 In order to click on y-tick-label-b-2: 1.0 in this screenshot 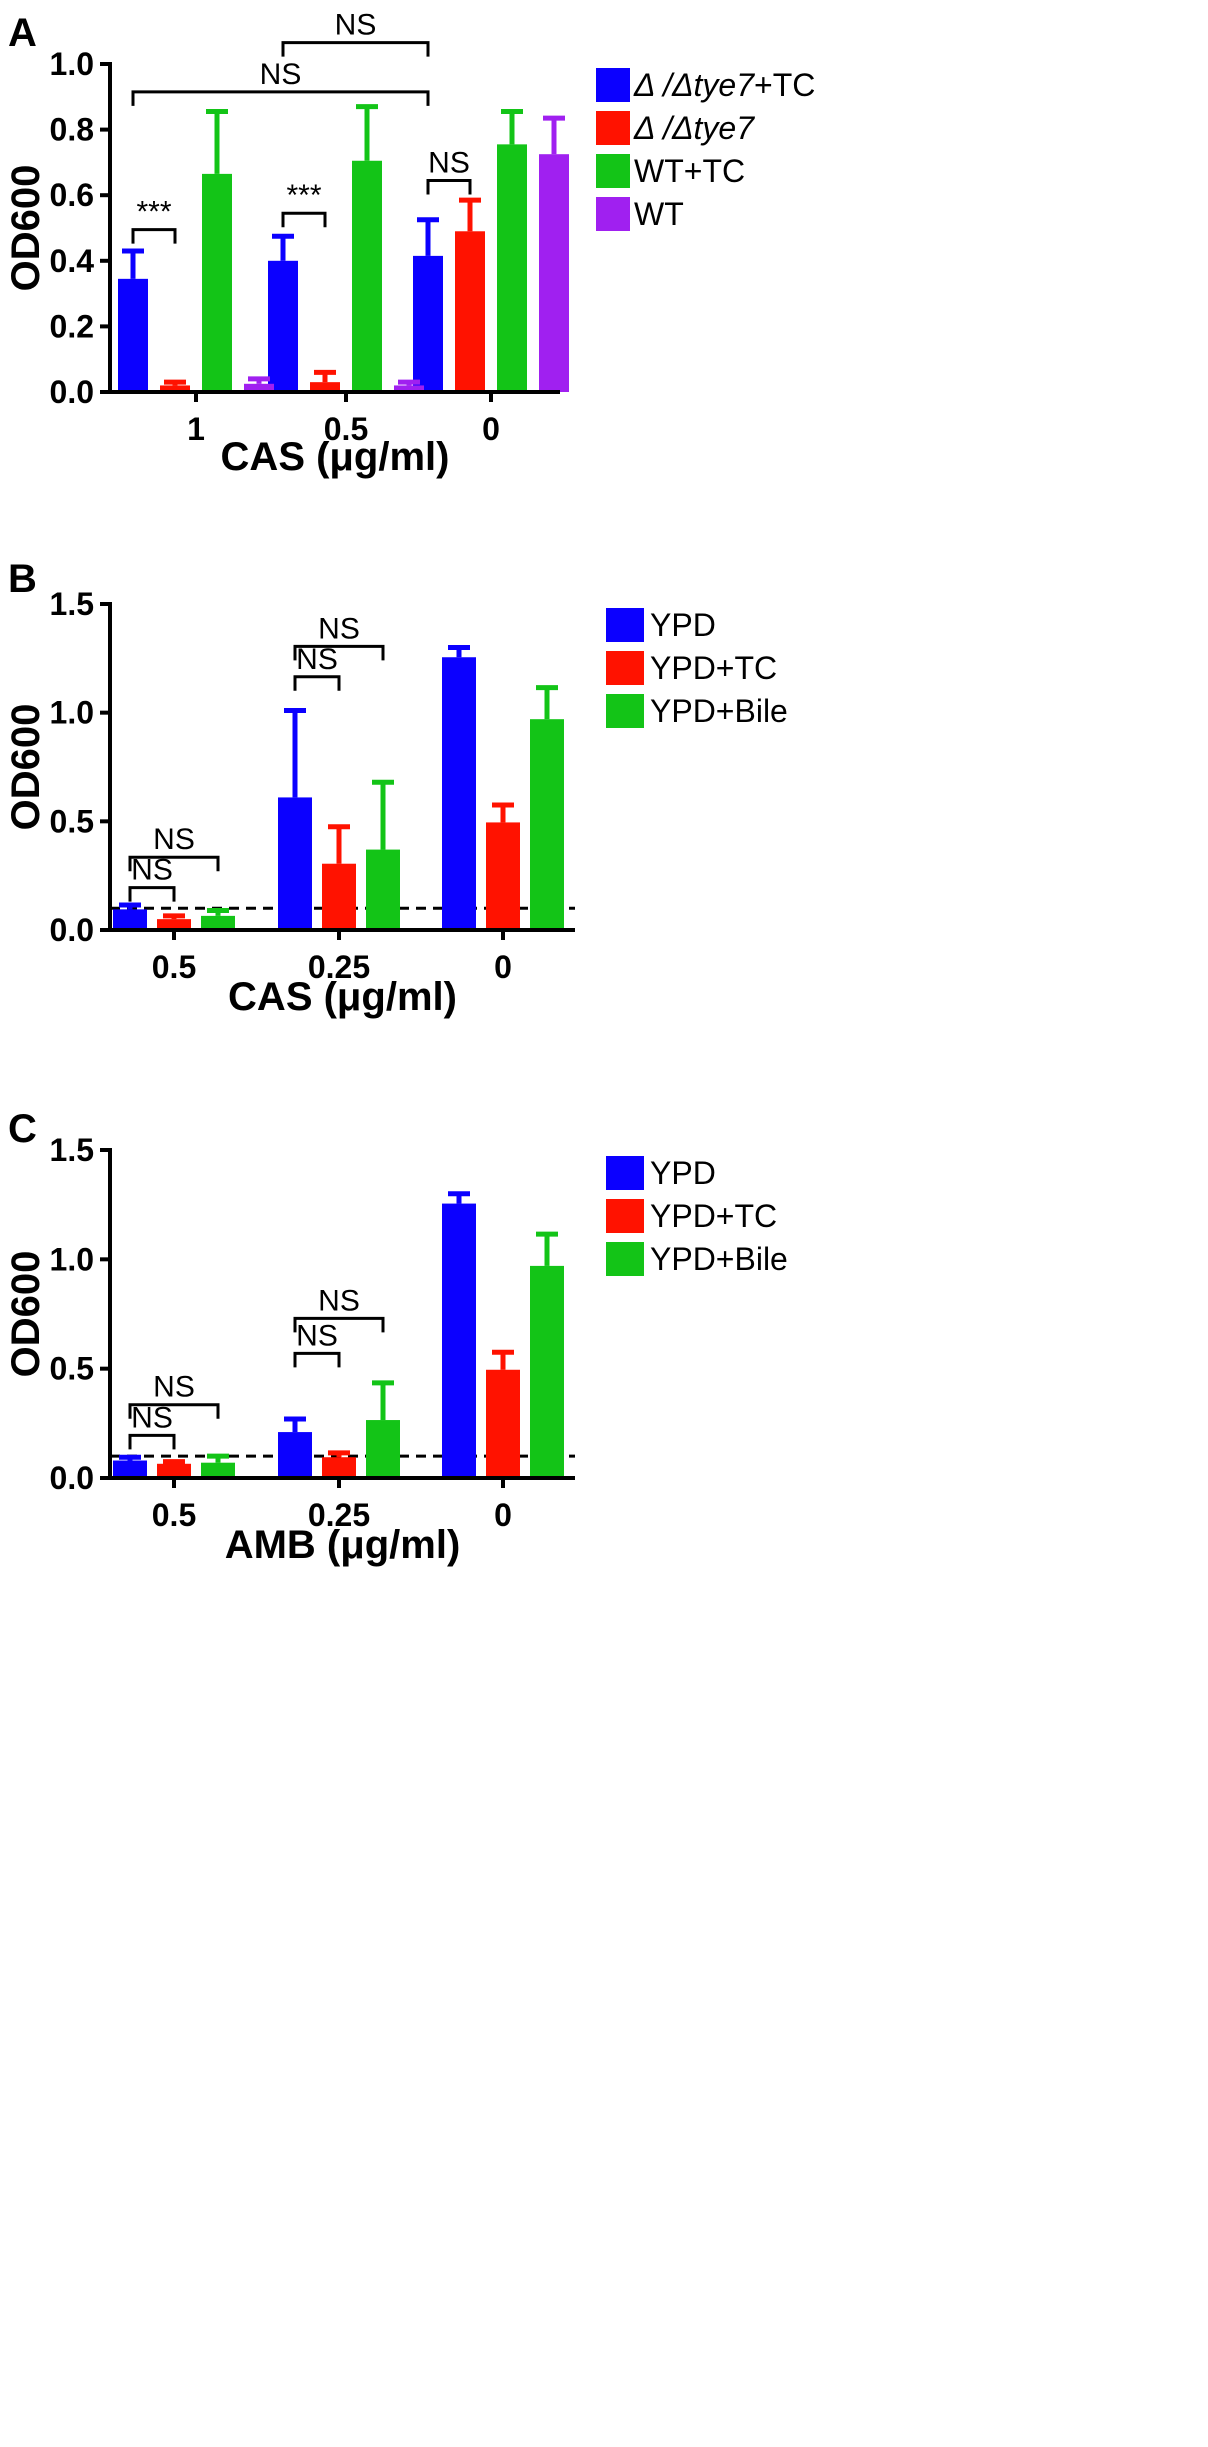, I will do `click(72, 713)`.